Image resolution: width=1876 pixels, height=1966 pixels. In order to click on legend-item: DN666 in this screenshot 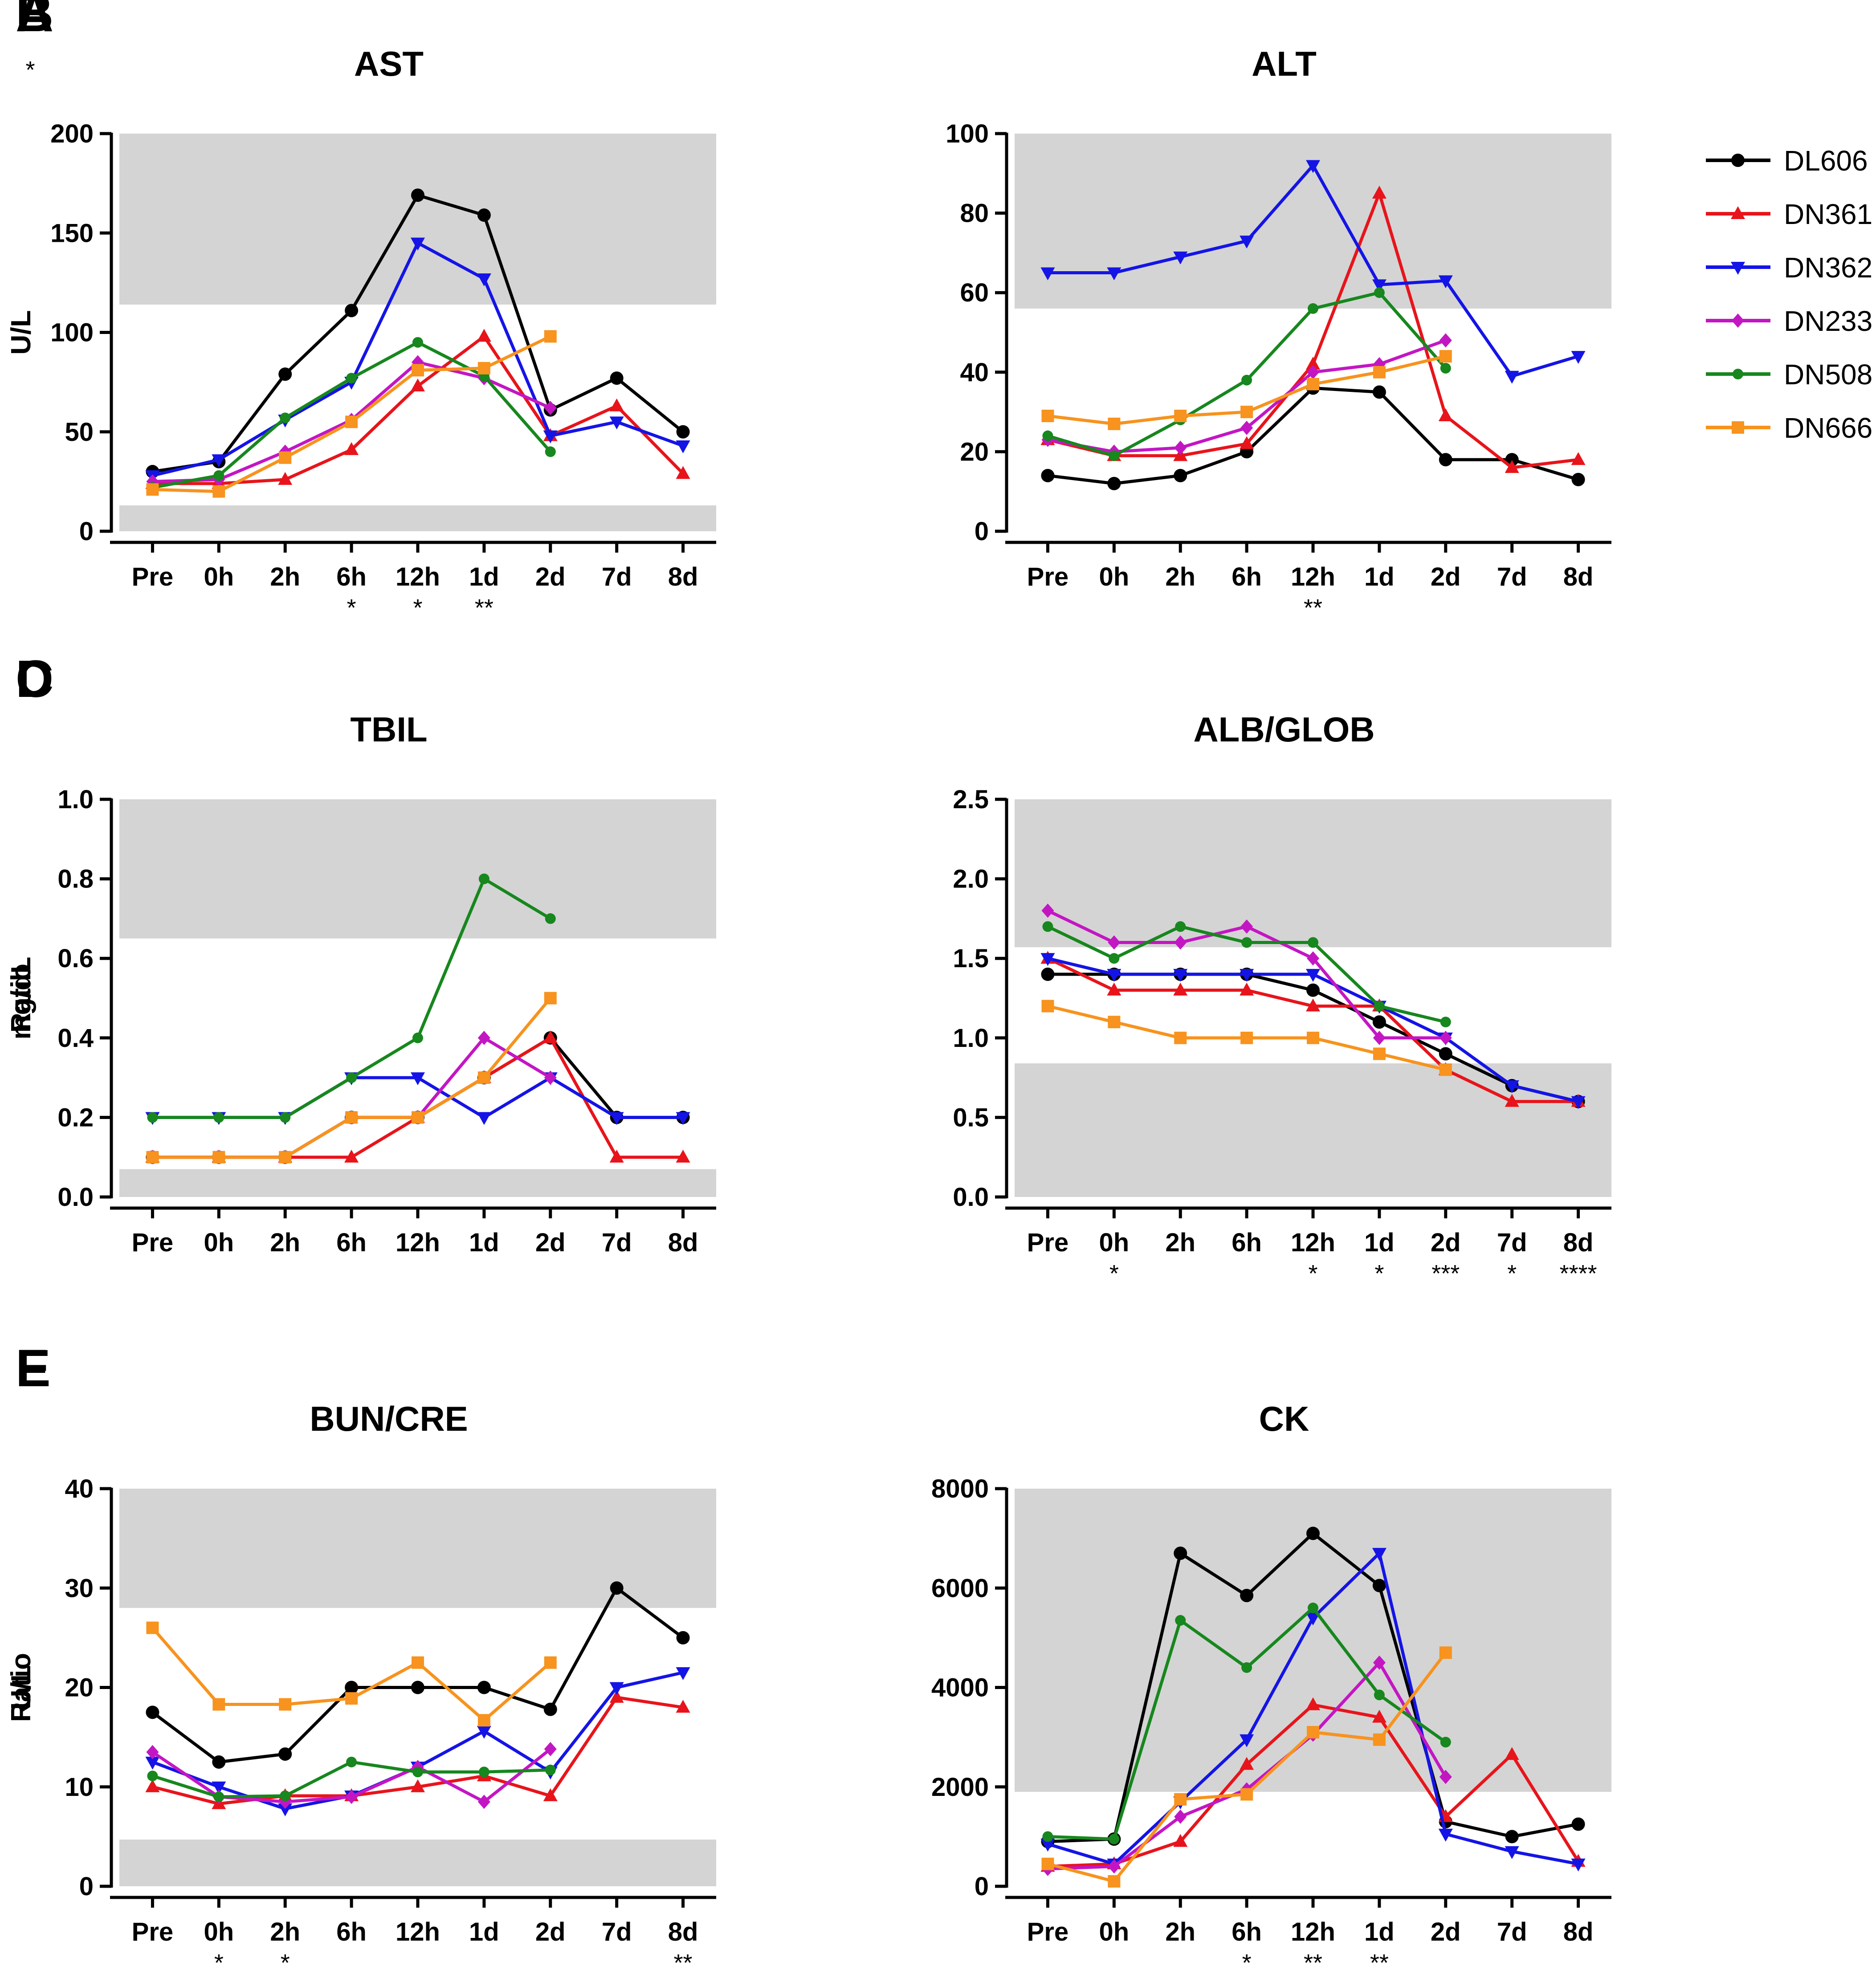, I will do `click(1789, 428)`.